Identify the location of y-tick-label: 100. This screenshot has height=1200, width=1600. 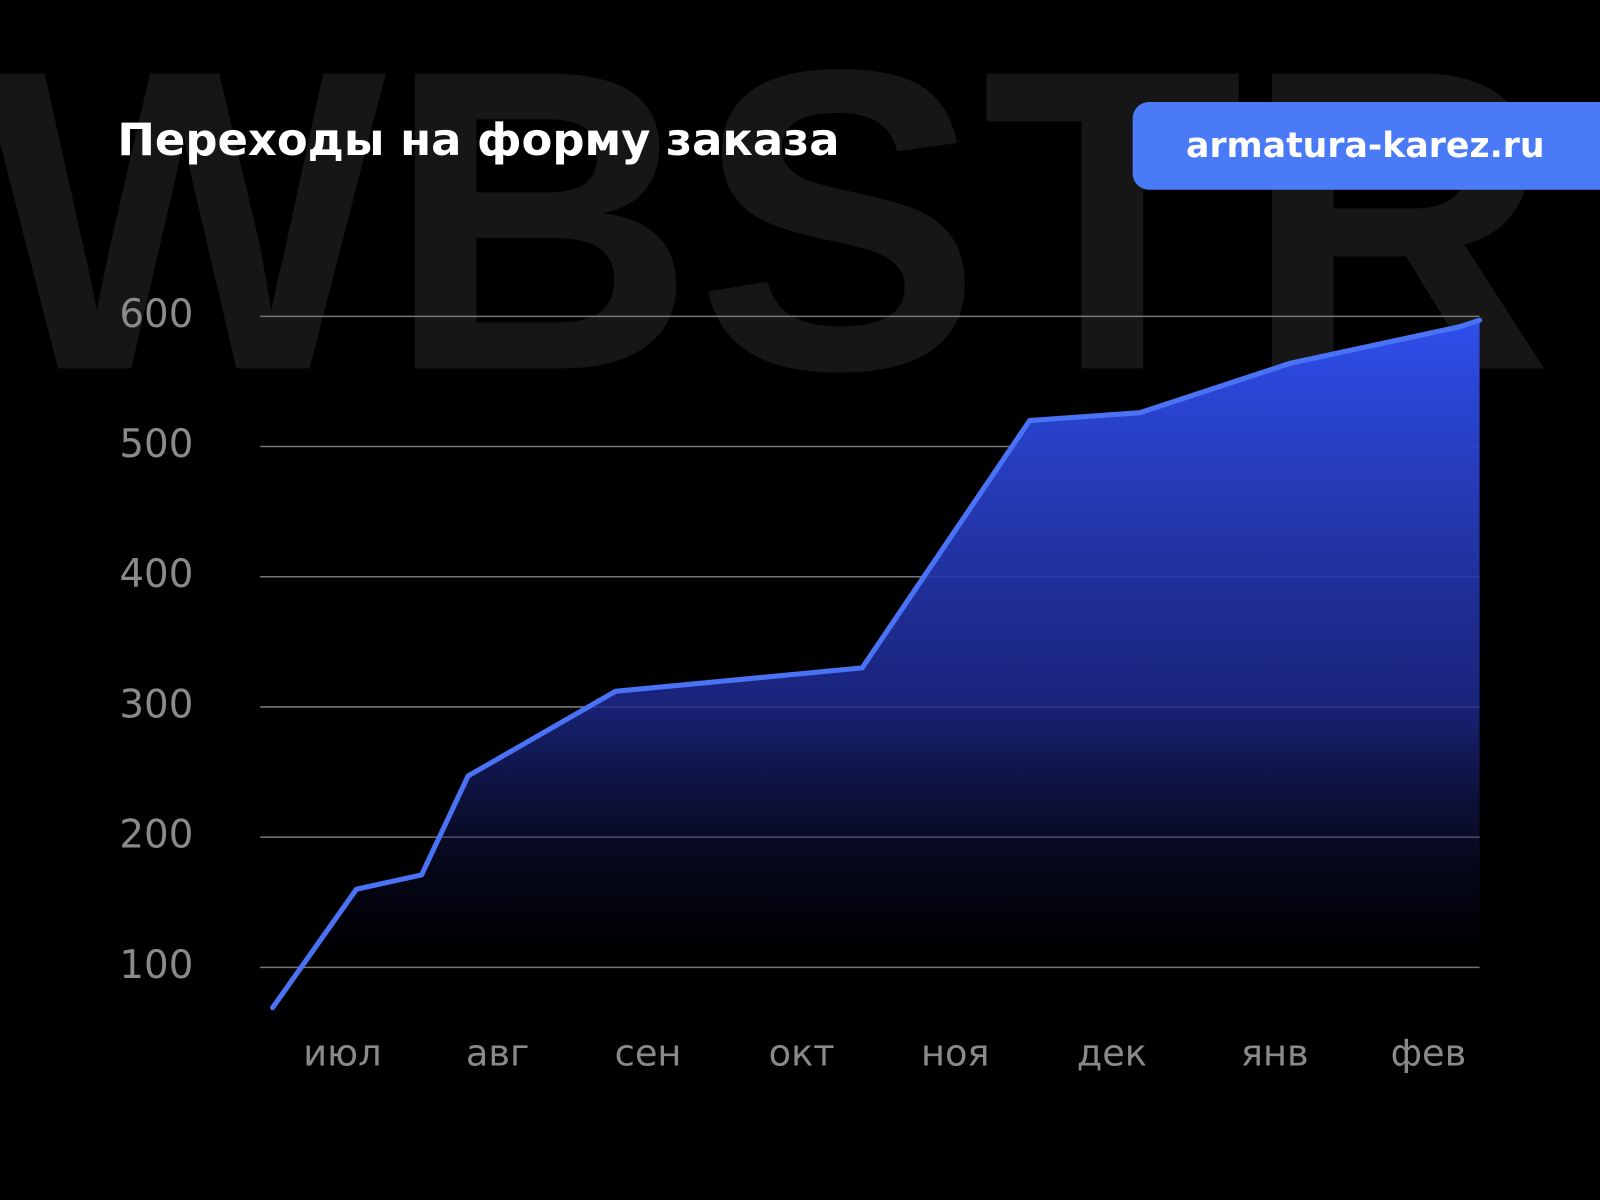
(156, 965).